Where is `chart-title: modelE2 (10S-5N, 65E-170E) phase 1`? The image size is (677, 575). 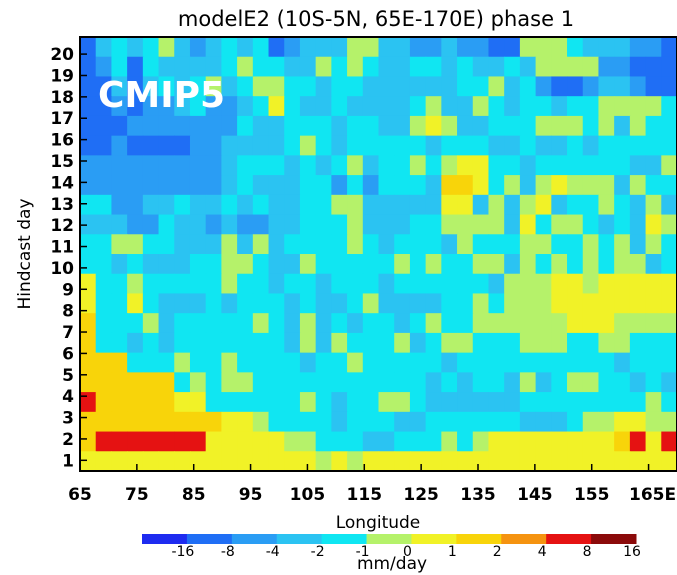 chart-title: modelE2 (10S-5N, 65E-170E) phase 1 is located at coordinates (376, 19).